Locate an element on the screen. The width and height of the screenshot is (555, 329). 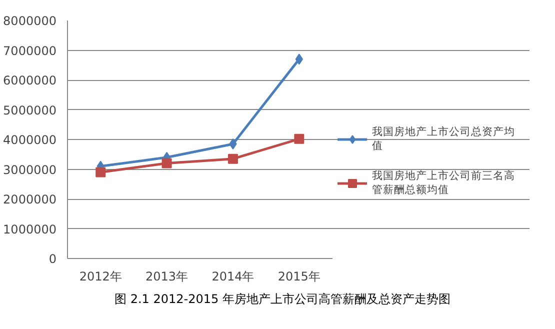
y-tick-label: 5000000 is located at coordinates (30, 110).